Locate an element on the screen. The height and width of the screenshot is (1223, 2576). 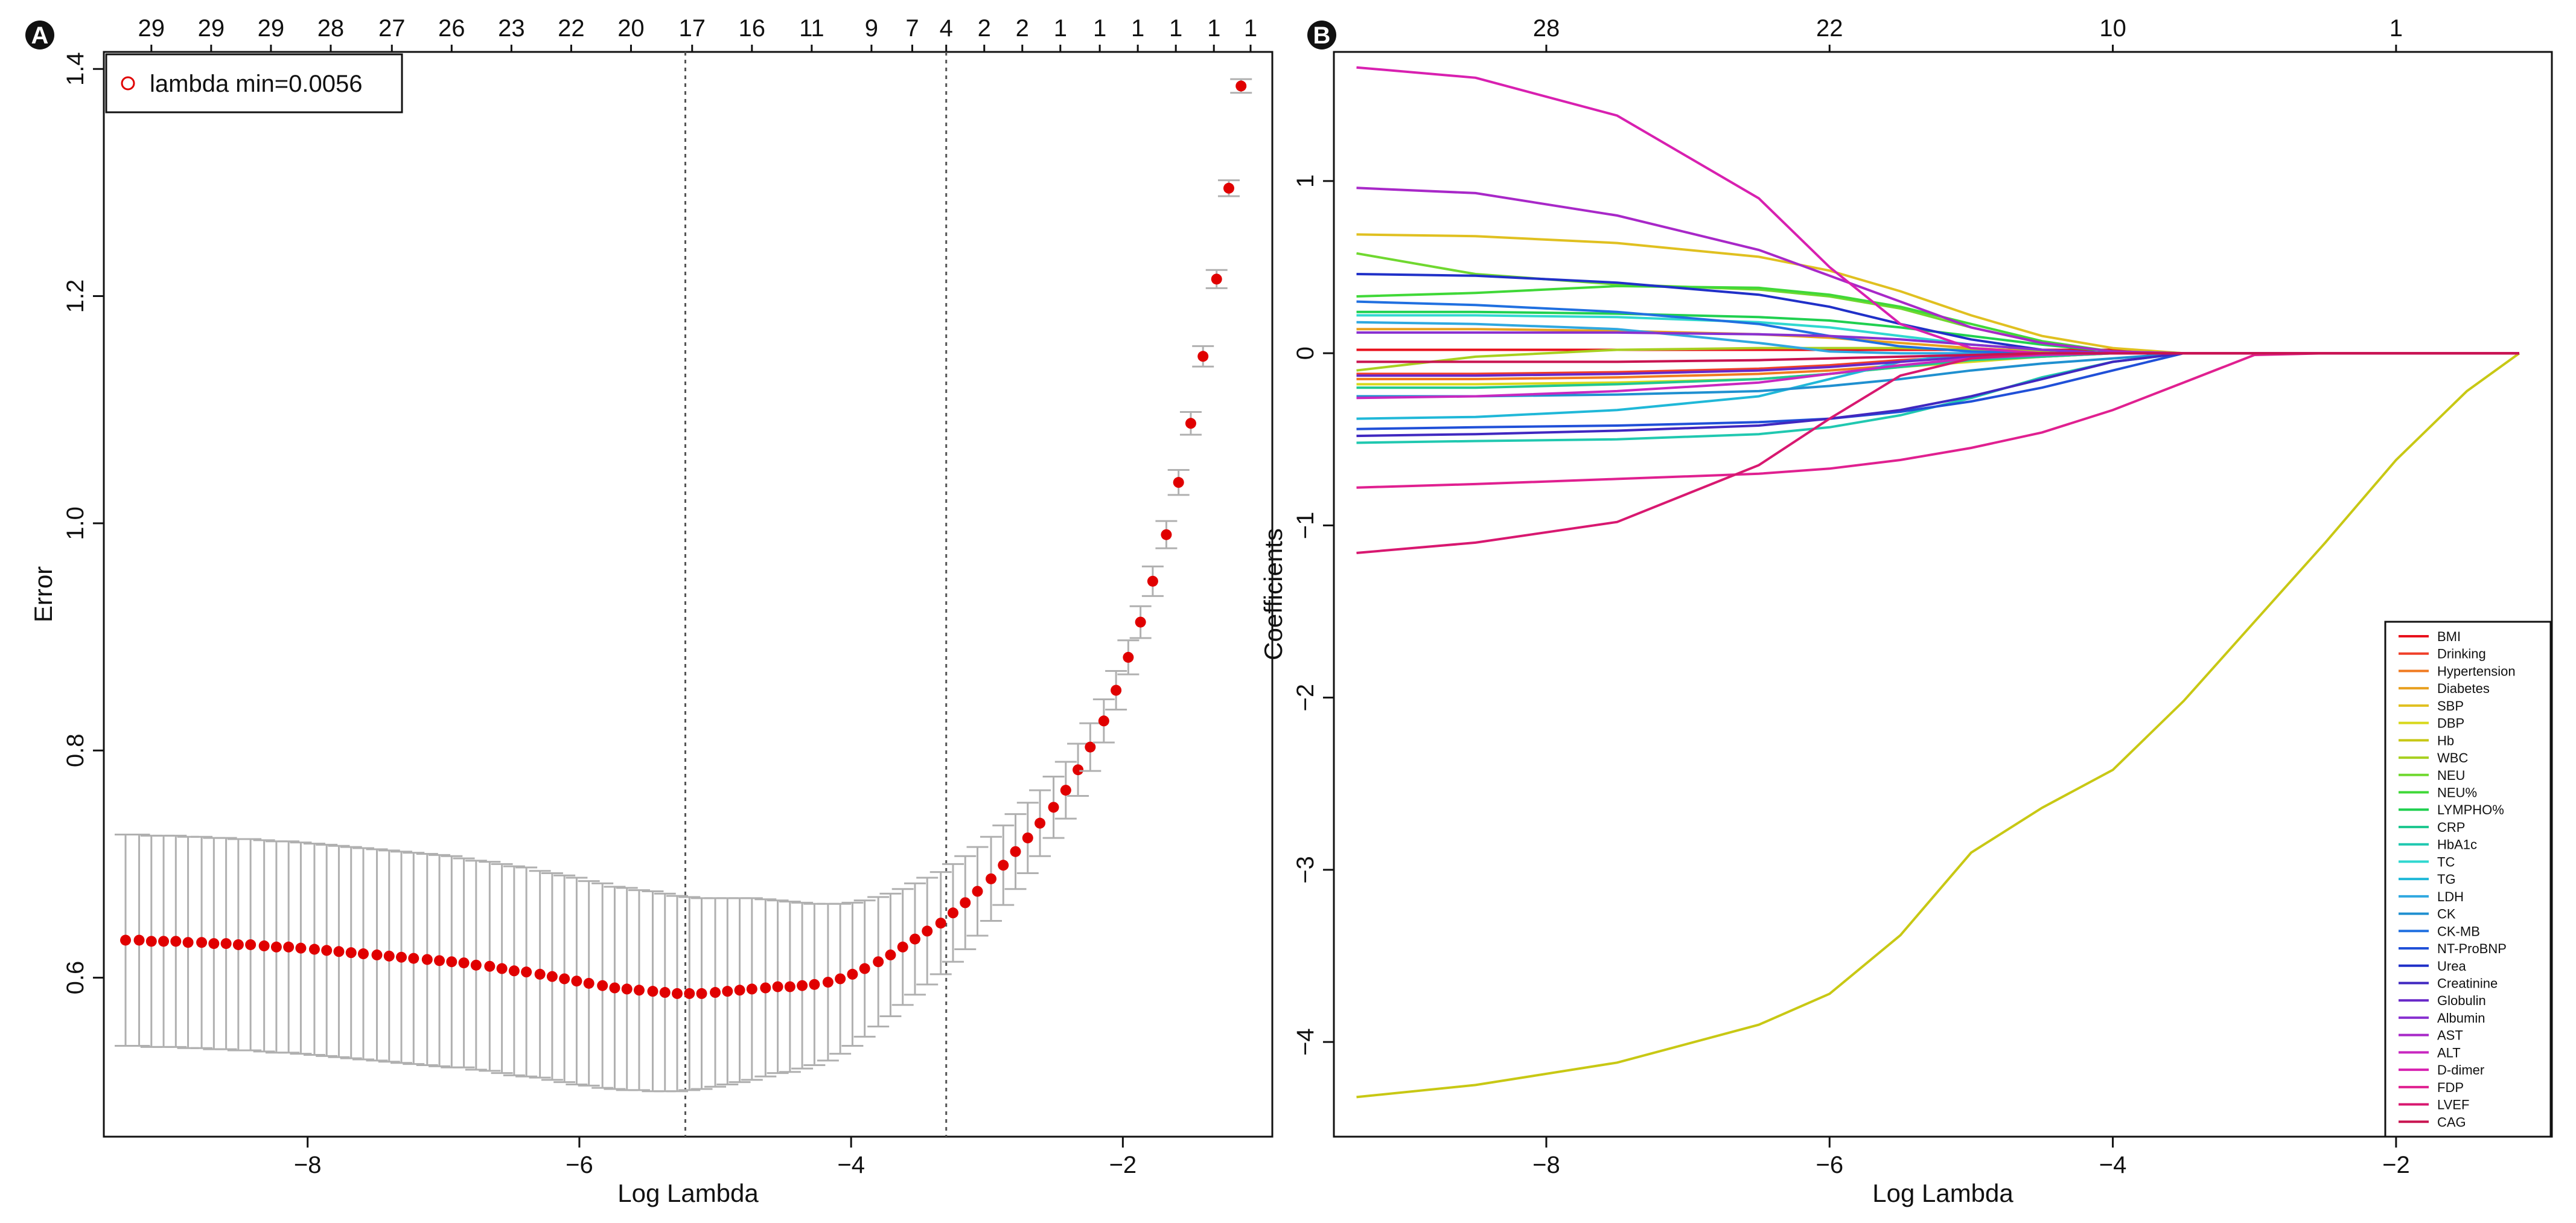
legend-entry: ALT is located at coordinates (2449, 1052).